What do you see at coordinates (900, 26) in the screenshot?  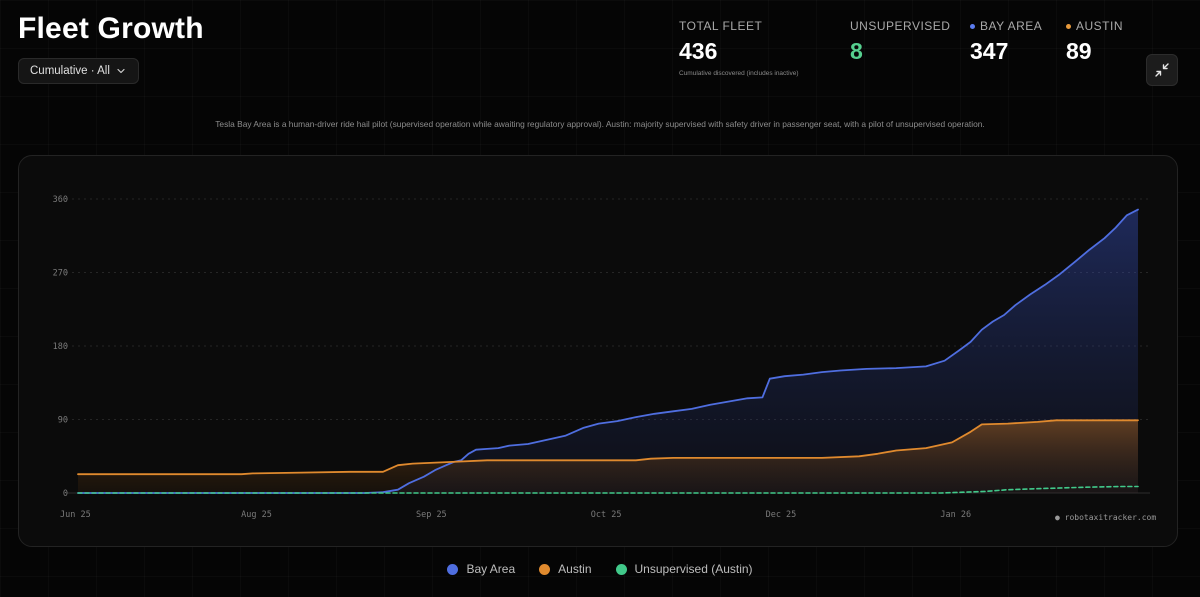 I see `stat-unsupervised-label: UNSUPERVISED` at bounding box center [900, 26].